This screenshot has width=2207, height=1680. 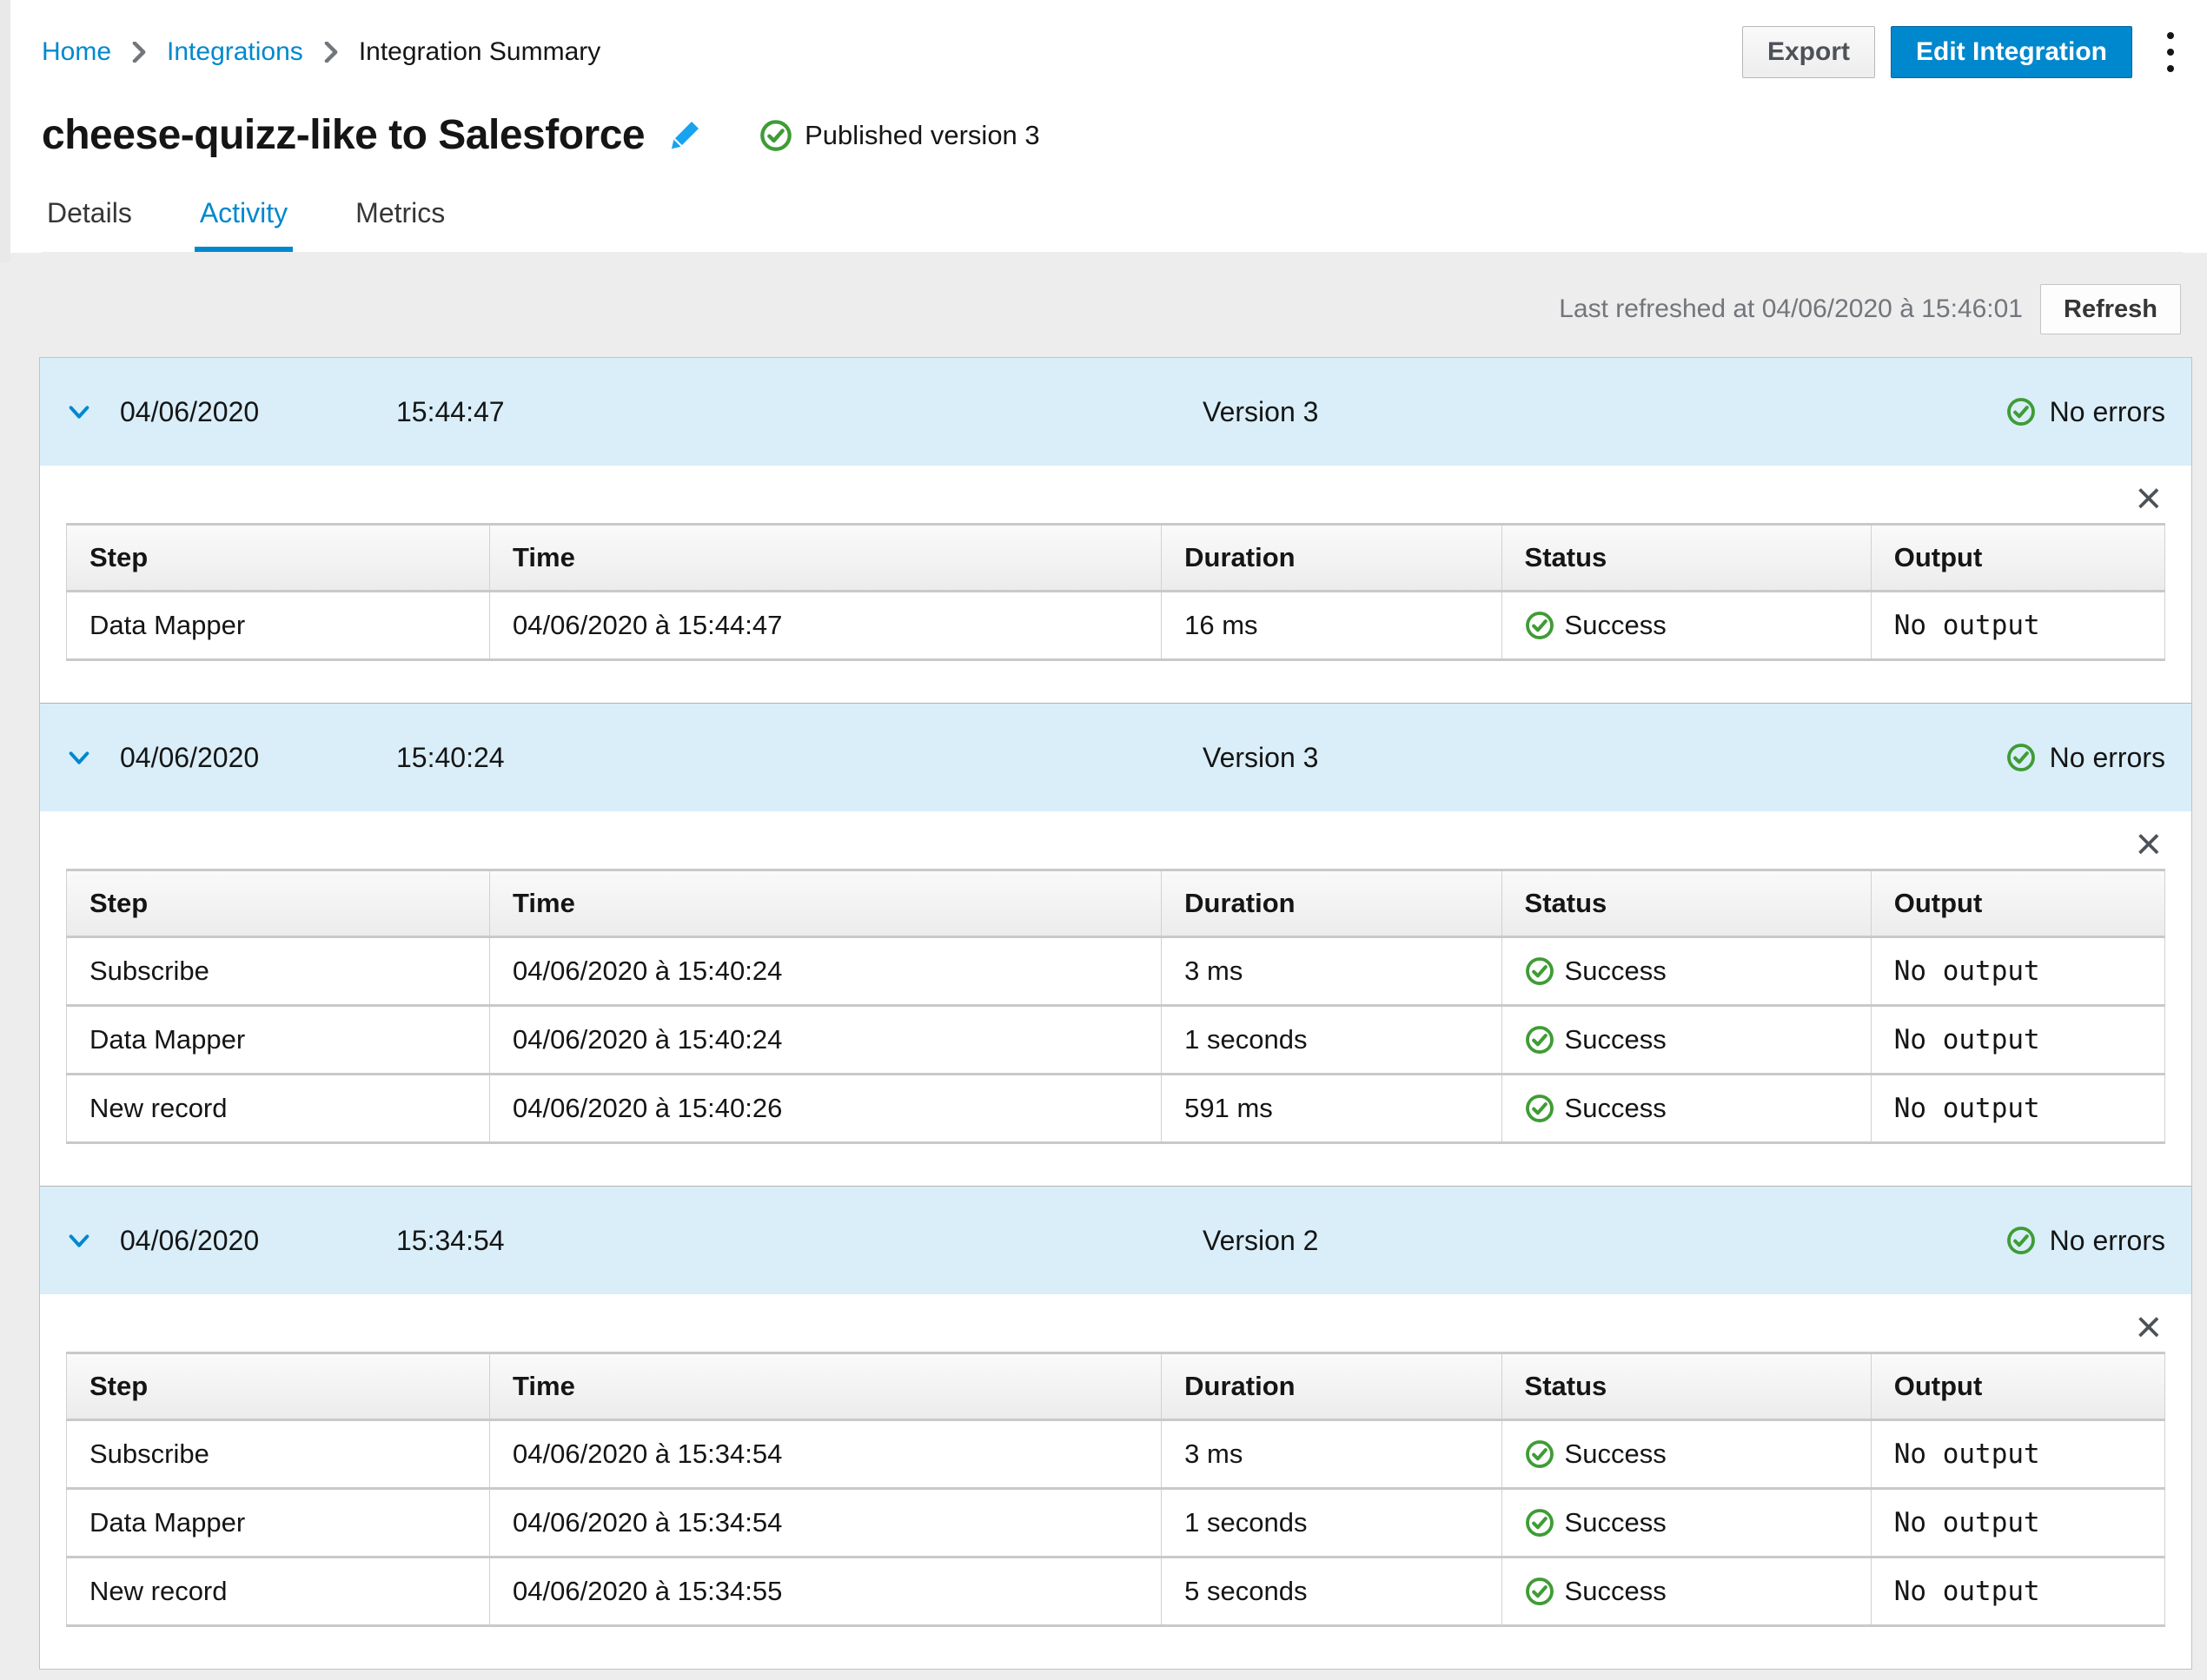 What do you see at coordinates (479, 51) in the screenshot?
I see `breadcrumb-current: Integration Summary` at bounding box center [479, 51].